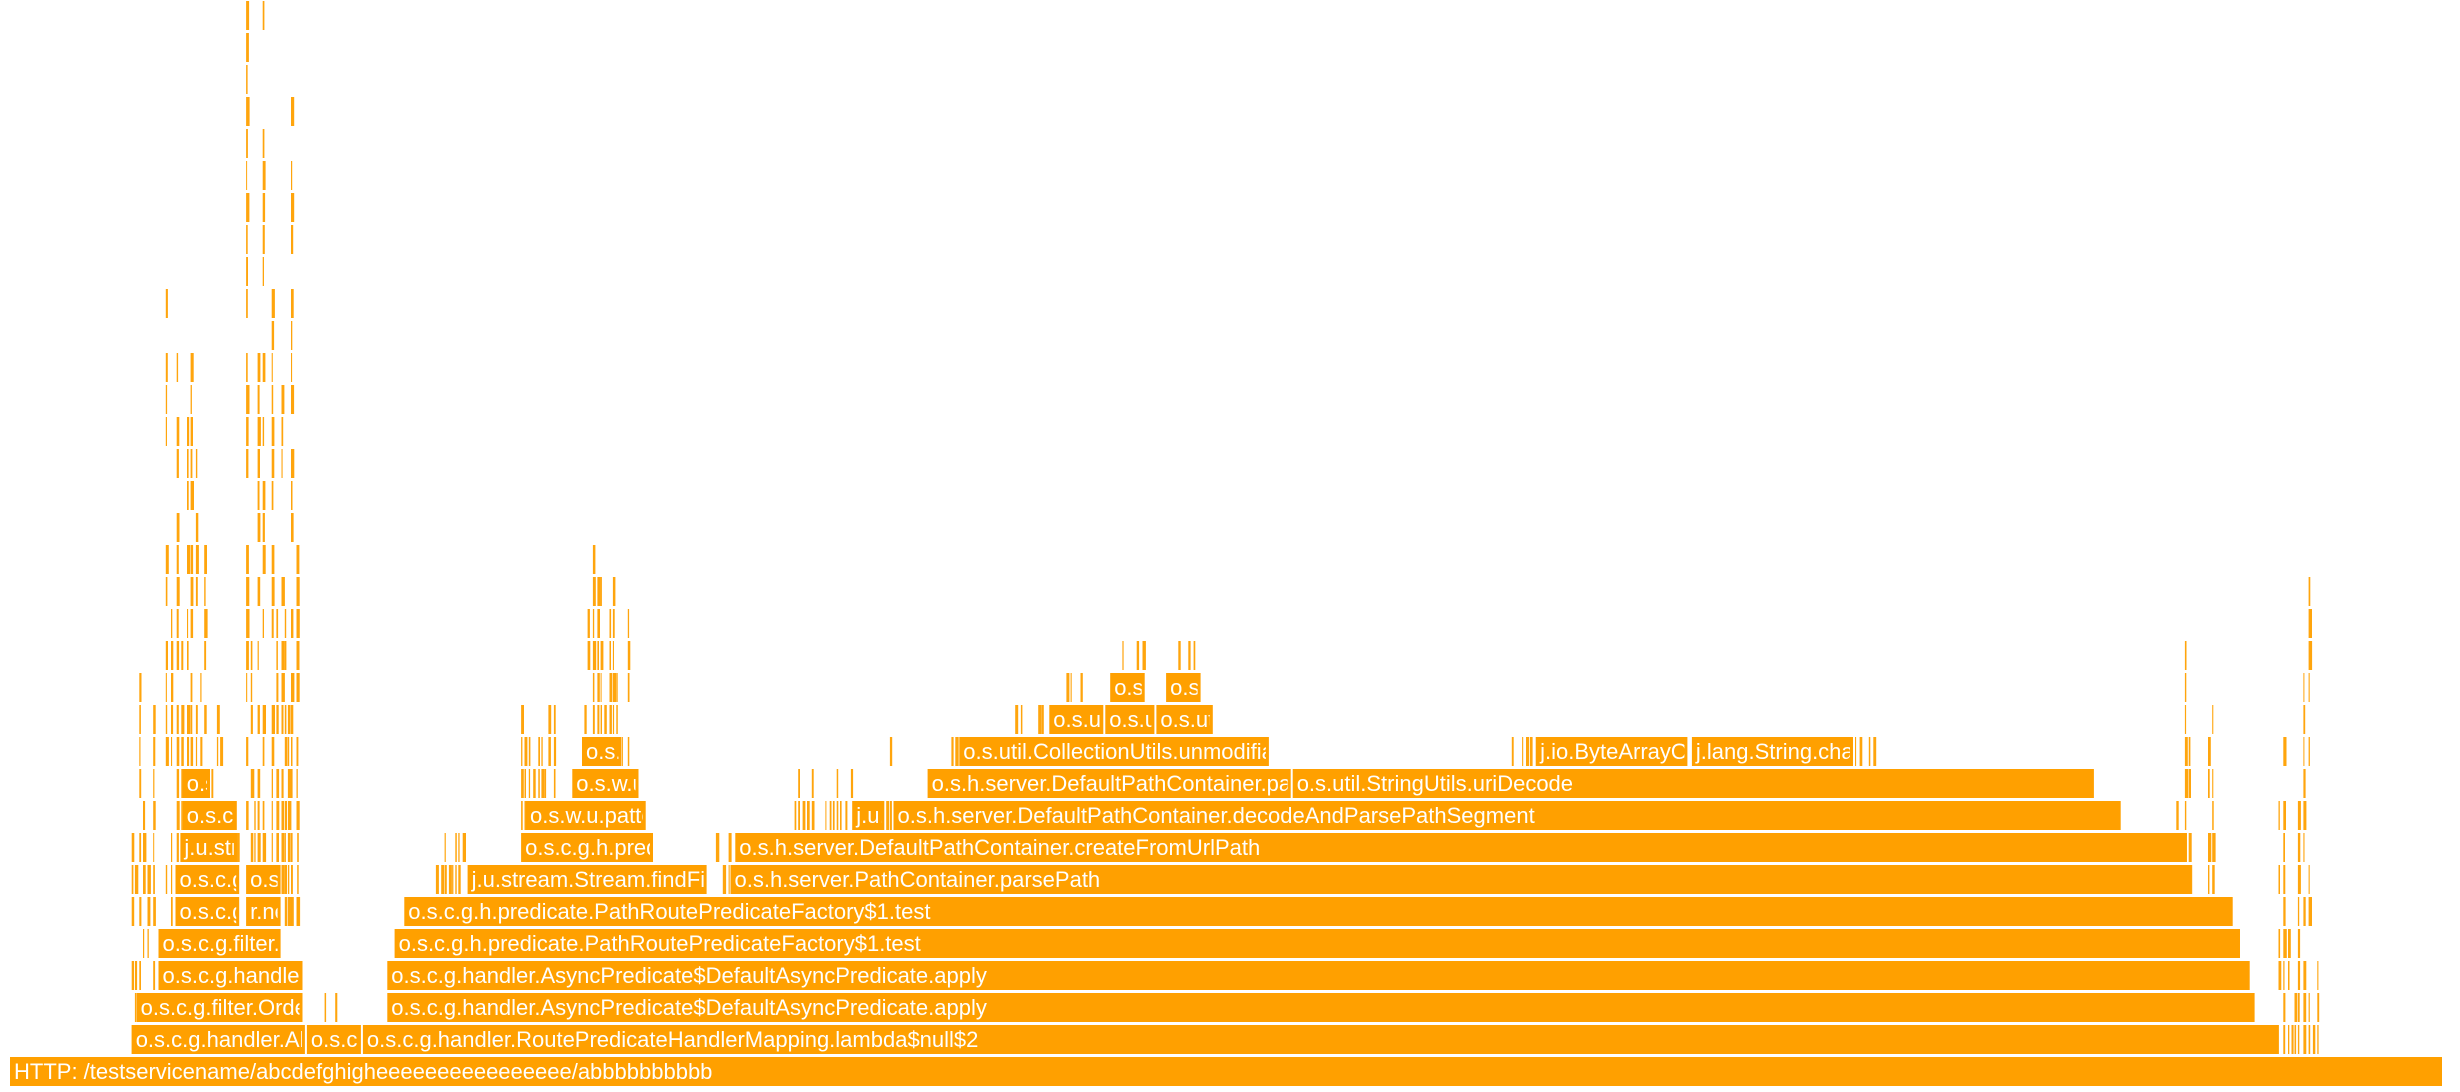 The width and height of the screenshot is (2460, 1092). Describe the element at coordinates (1184, 719) in the screenshot. I see `flame-frame-bar: o.s.util.LinkedMultiValueMap` at that location.